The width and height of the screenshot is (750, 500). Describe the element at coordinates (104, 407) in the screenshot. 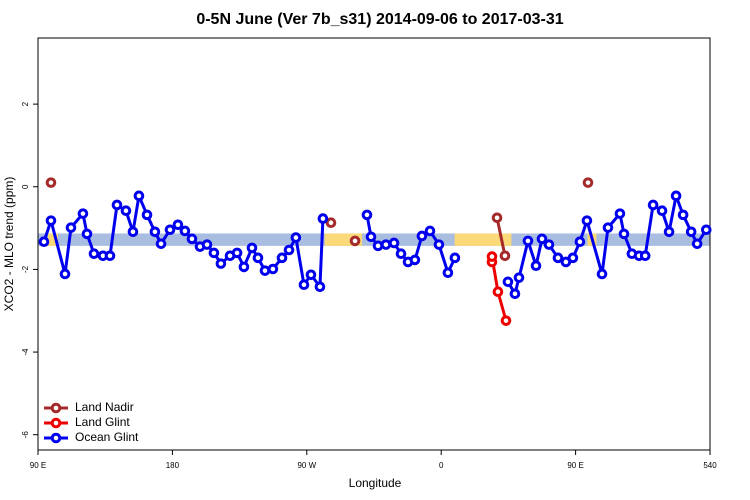

I see `legend-label: Land Nadir` at that location.